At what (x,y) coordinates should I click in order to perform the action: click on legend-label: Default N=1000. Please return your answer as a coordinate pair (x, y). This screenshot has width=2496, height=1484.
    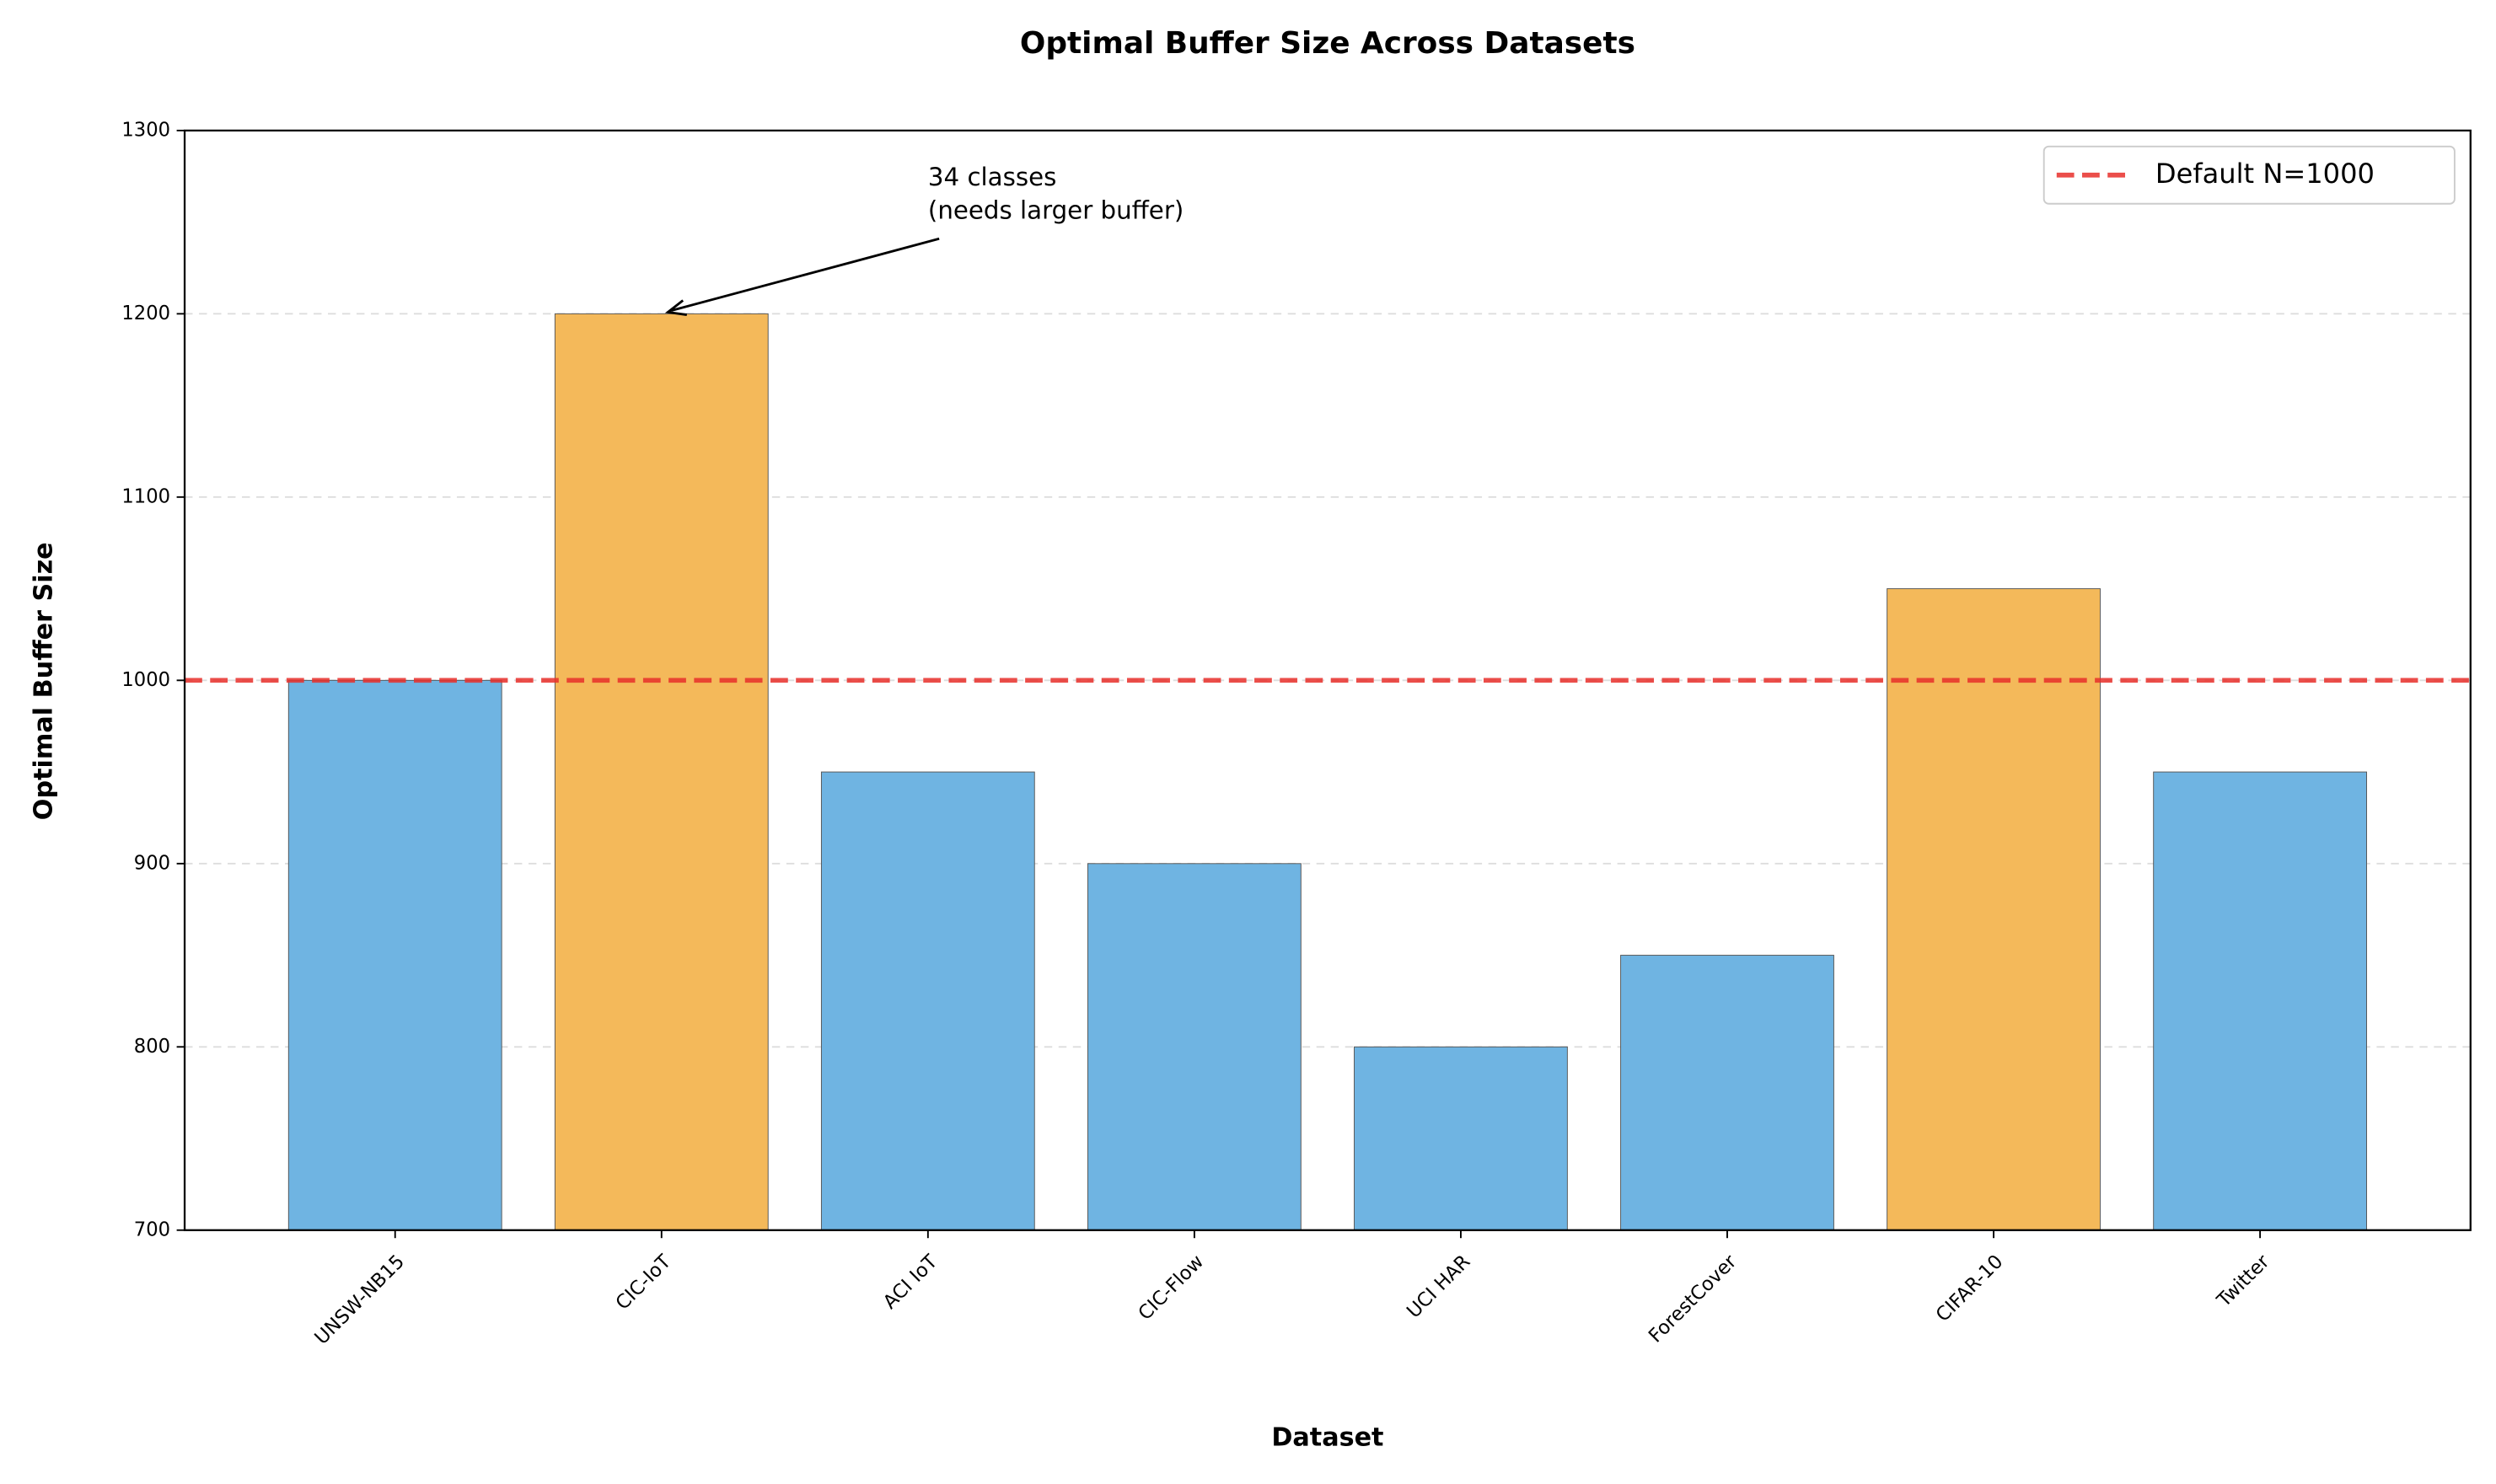
    Looking at the image, I should click on (2265, 174).